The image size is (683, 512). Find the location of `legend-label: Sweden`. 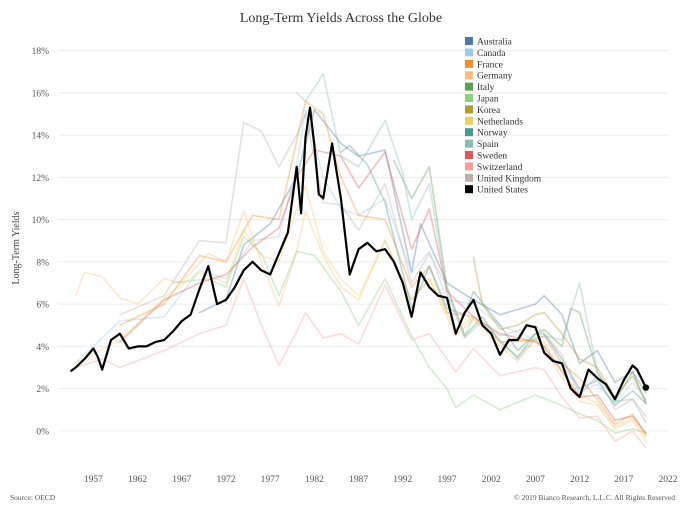

legend-label: Sweden is located at coordinates (492, 157).